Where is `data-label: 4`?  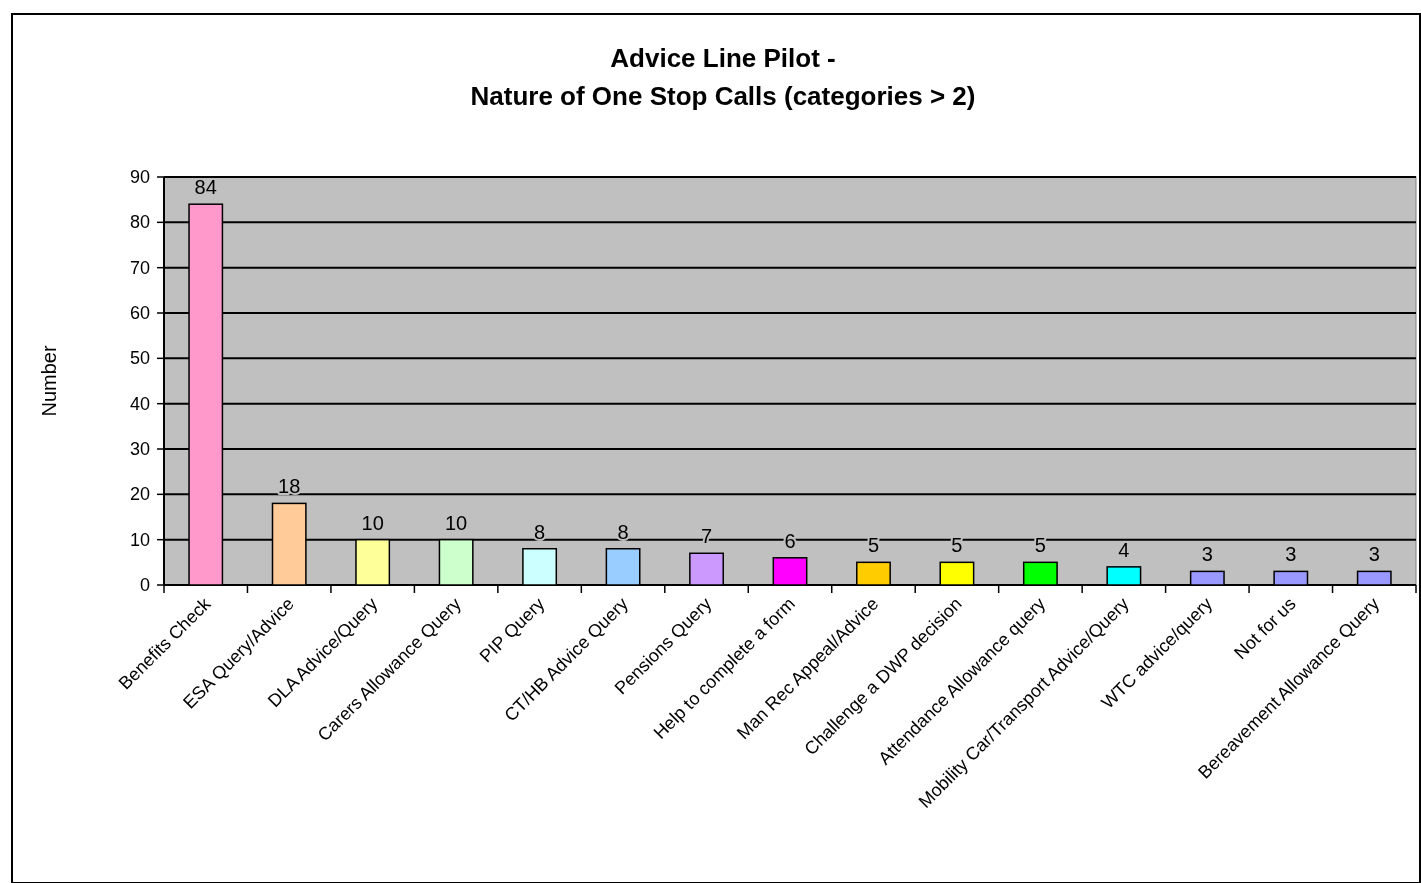
data-label: 4 is located at coordinates (1124, 549).